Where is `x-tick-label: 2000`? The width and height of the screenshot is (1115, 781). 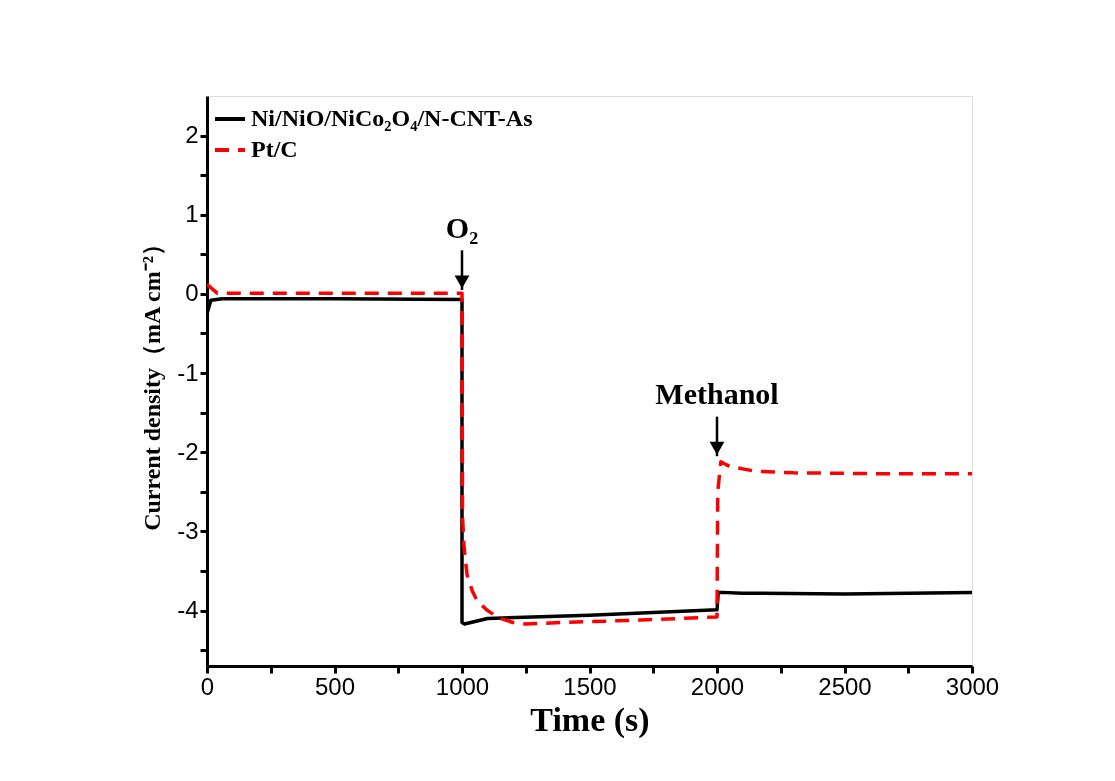 x-tick-label: 2000 is located at coordinates (717, 686).